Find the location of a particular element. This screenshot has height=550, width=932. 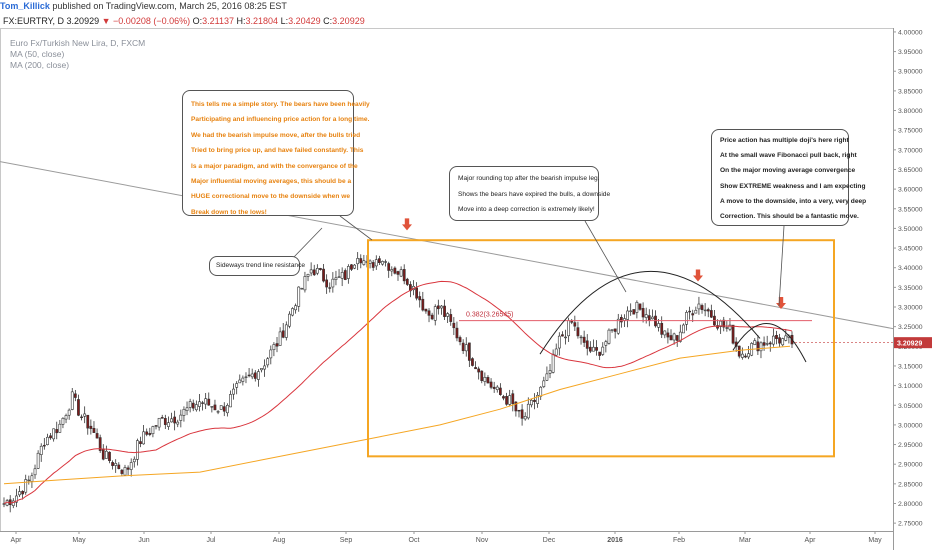

high-value: 3.21804 is located at coordinates (262, 21).